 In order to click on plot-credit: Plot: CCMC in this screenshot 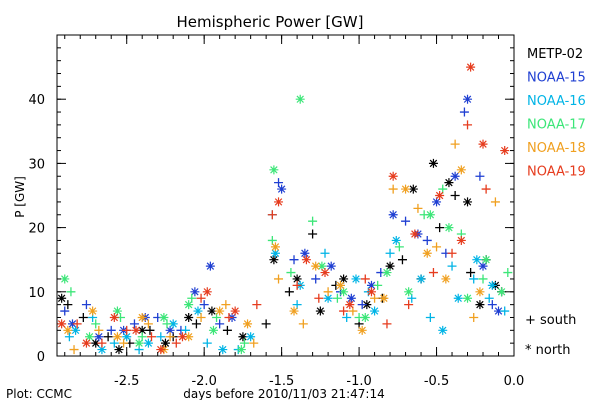, I will do `click(39, 393)`.